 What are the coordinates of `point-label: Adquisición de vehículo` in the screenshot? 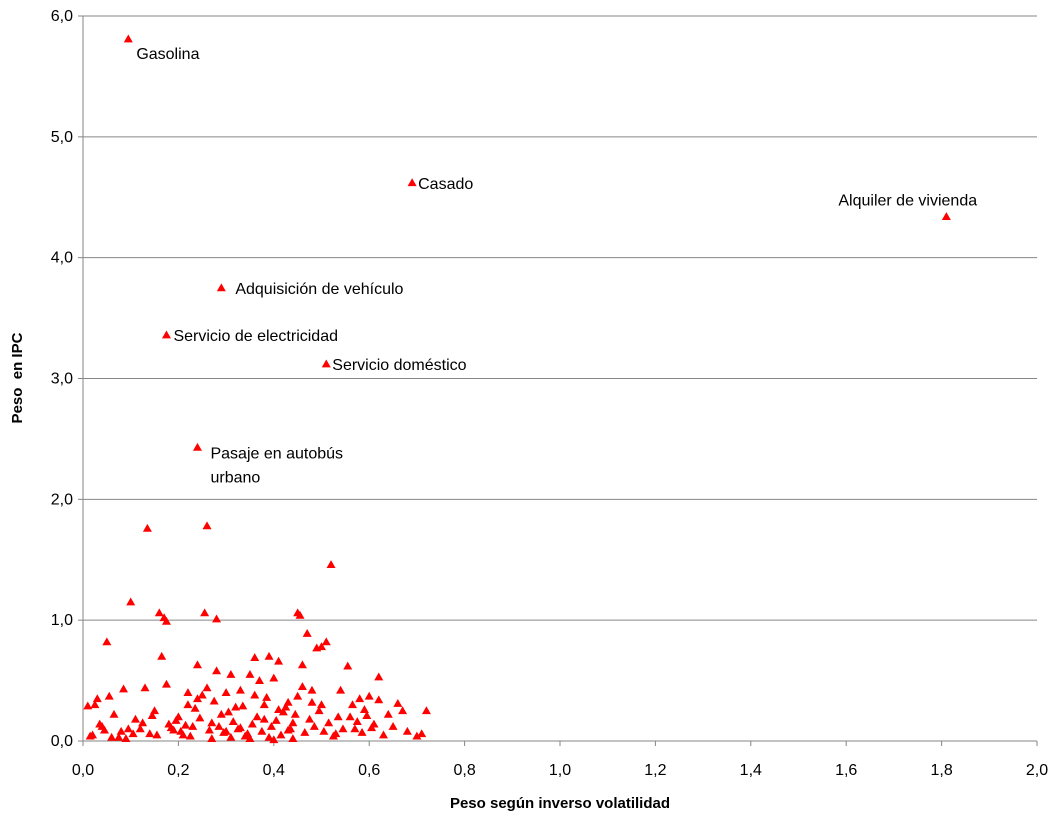 It's located at (319, 289).